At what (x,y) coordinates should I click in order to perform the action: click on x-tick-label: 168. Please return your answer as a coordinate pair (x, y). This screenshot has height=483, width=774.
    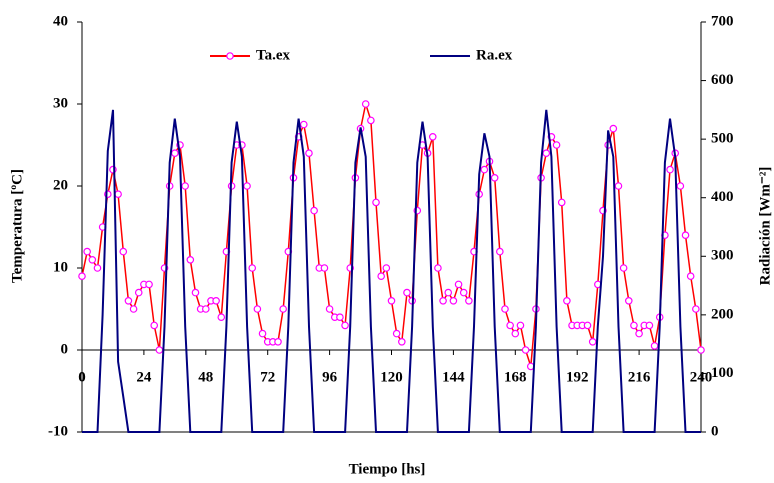
    Looking at the image, I should click on (515, 377).